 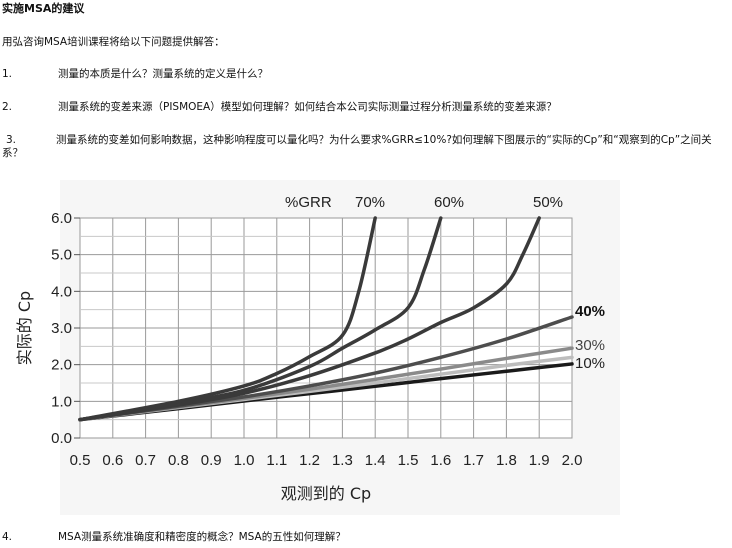 What do you see at coordinates (61, 255) in the screenshot?
I see `y-tick-label: 5.0` at bounding box center [61, 255].